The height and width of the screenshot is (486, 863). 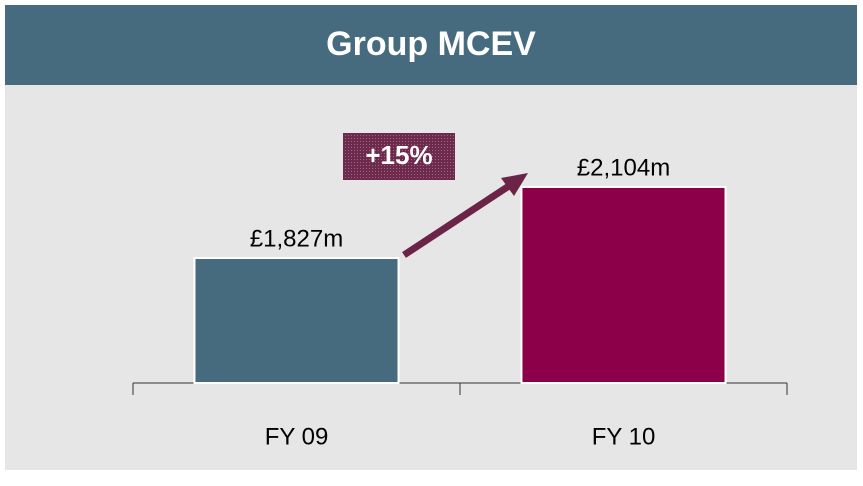 What do you see at coordinates (296, 238) in the screenshot?
I see `value-label: £1,827m` at bounding box center [296, 238].